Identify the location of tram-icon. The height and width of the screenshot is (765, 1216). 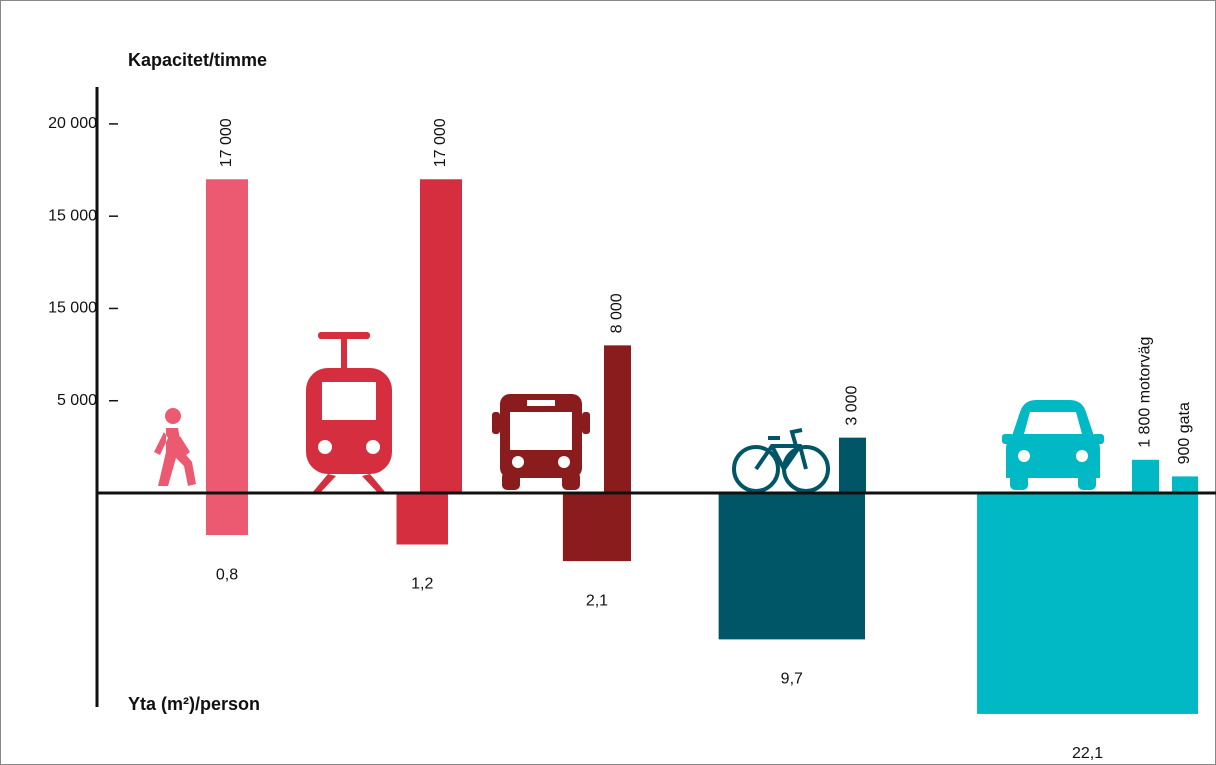
(349, 412).